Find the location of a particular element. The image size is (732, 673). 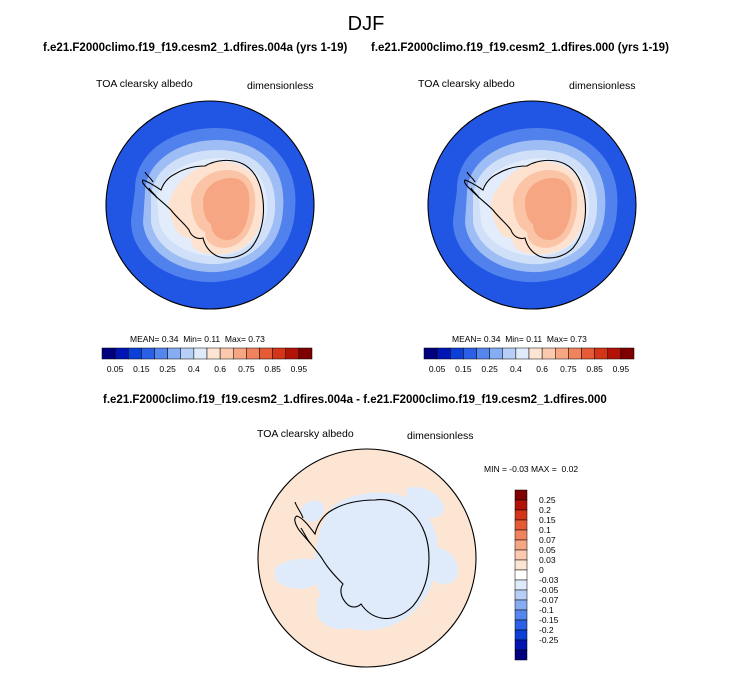

diff-colorbar-tick-label: -0.07 is located at coordinates (549, 600).